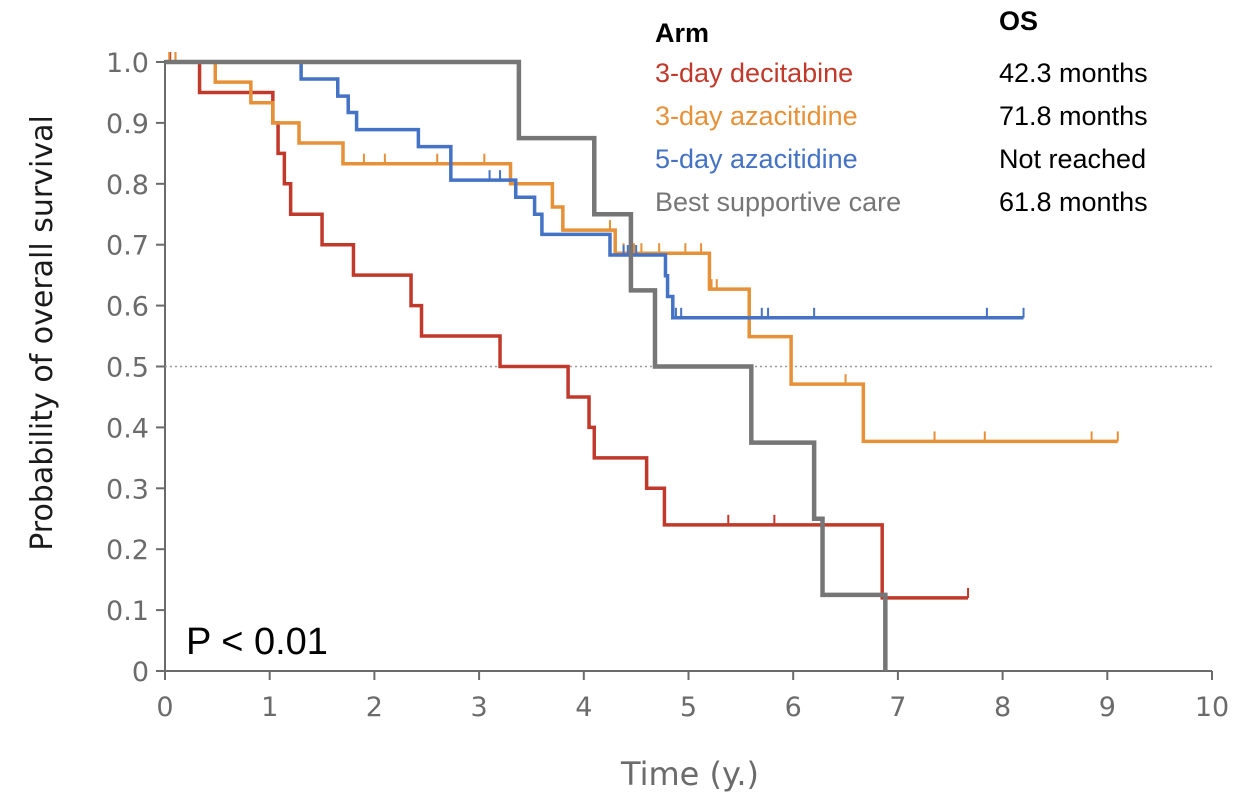 The height and width of the screenshot is (792, 1235). Describe the element at coordinates (140, 672) in the screenshot. I see `y-tick-label: 0` at that location.